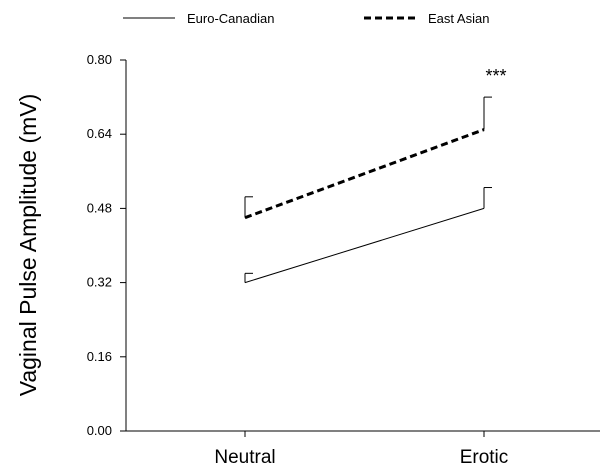  I want to click on y-axis-title: Vaginal Pulse Amplitude (mV), so click(28, 245).